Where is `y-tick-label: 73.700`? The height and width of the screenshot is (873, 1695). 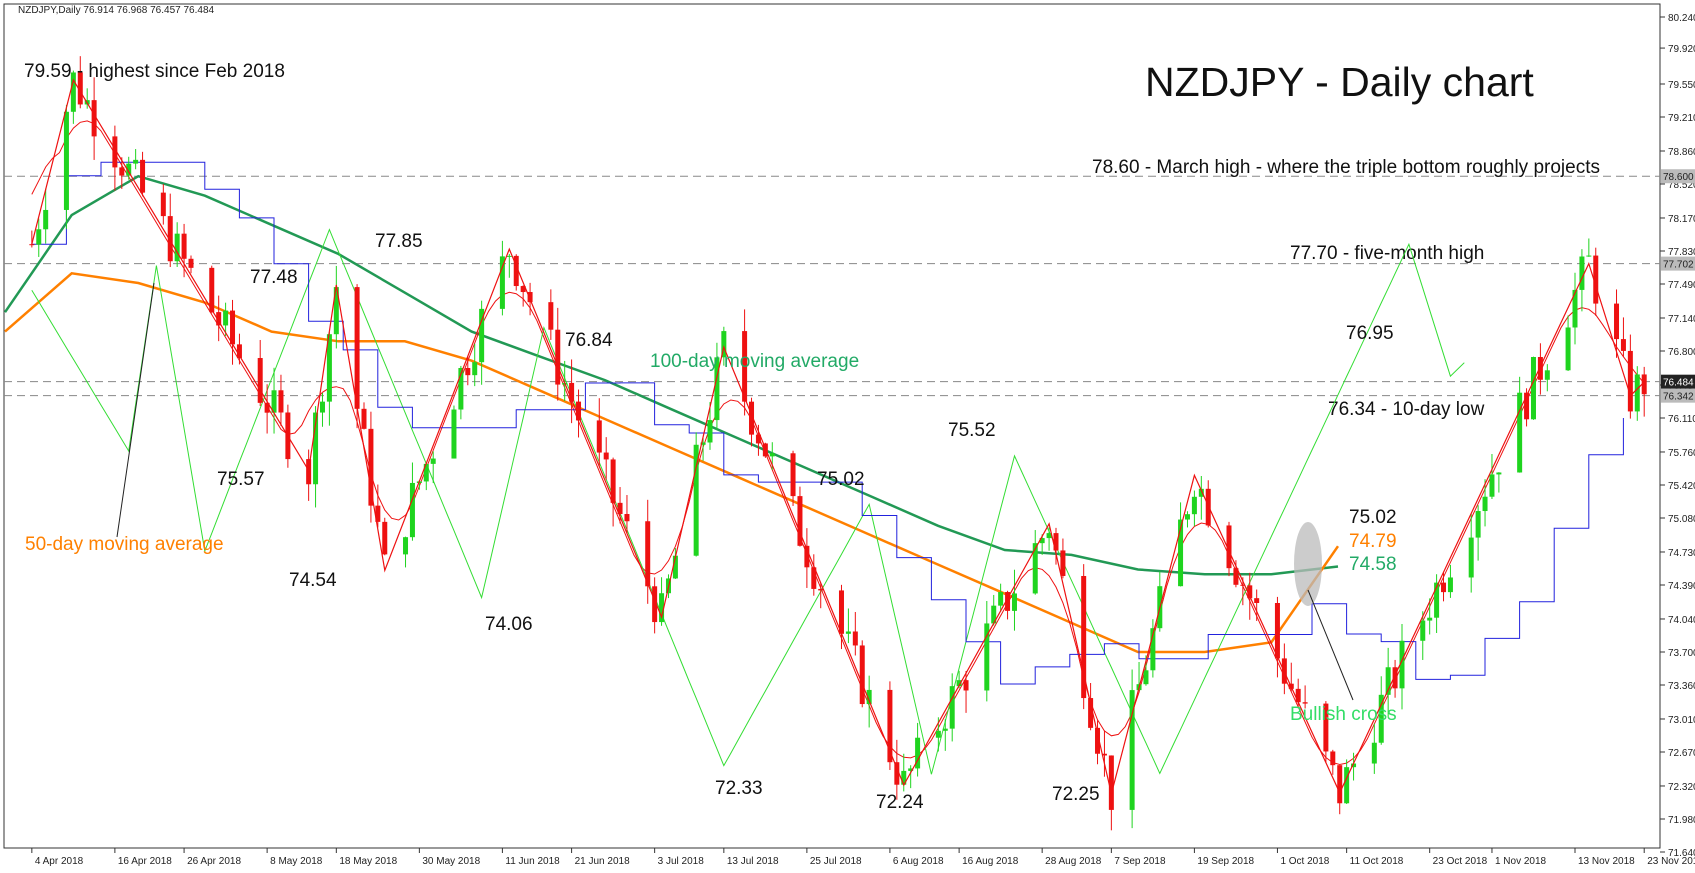
y-tick-label: 73.700 is located at coordinates (1681, 653).